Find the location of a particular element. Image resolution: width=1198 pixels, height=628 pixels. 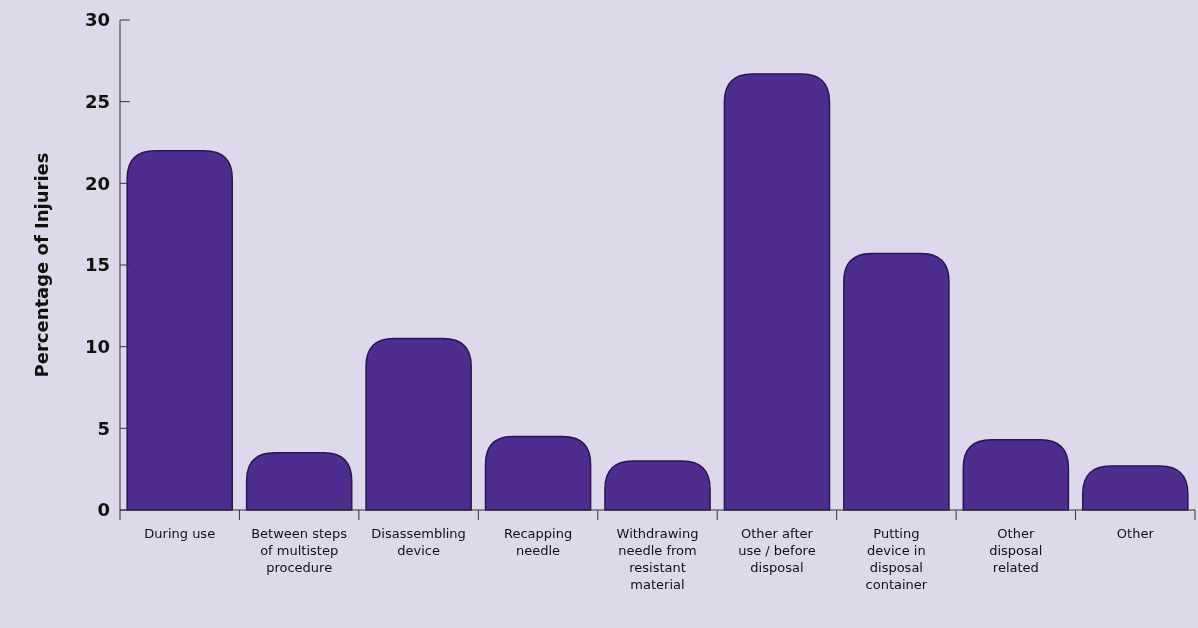

x-tick-label: Disassembling device is located at coordinates (418, 542).